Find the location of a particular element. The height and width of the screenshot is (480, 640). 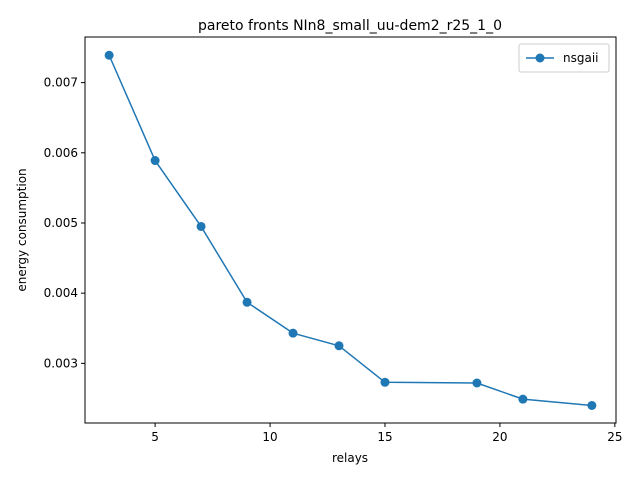

legend-box is located at coordinates (564, 58).